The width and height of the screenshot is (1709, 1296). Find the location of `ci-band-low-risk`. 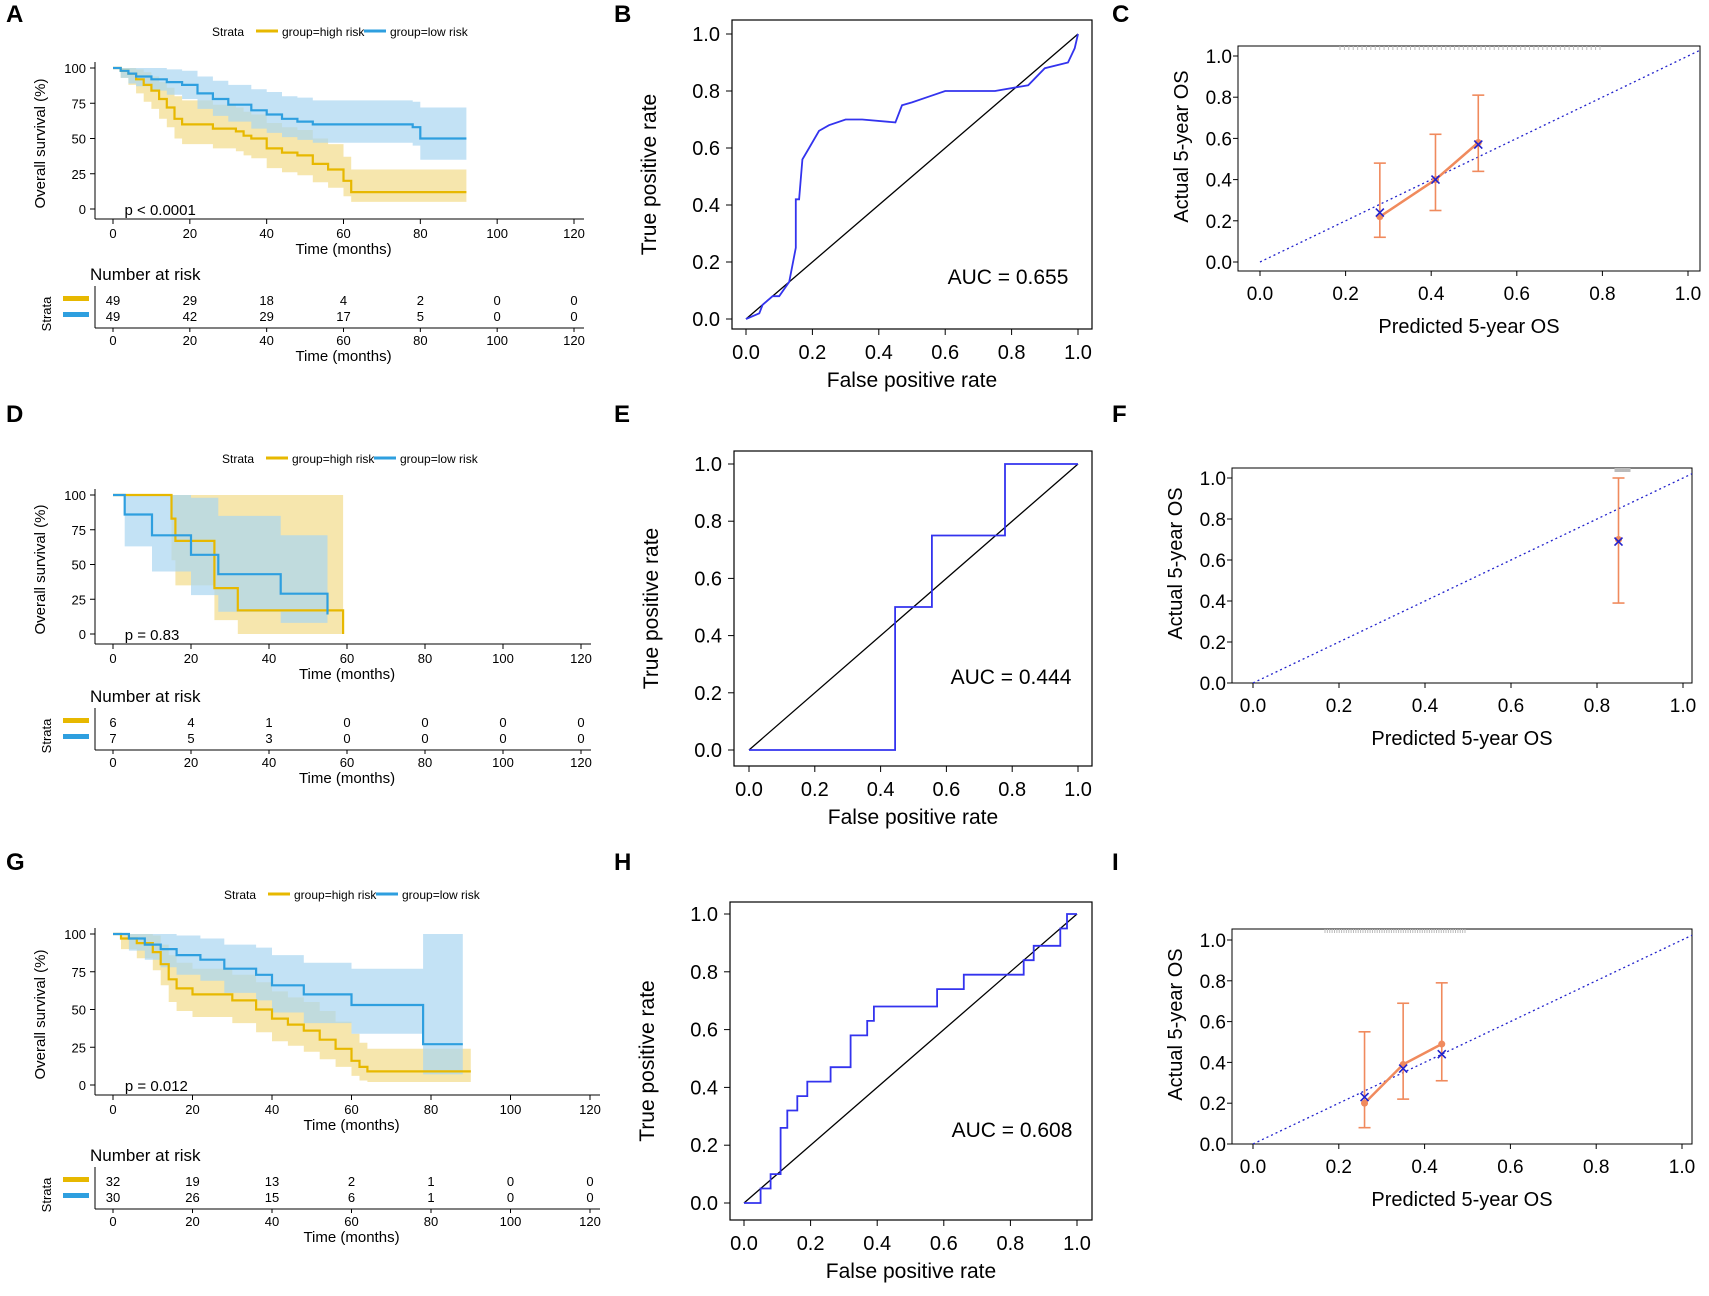

ci-band-low-risk is located at coordinates (290, 114).